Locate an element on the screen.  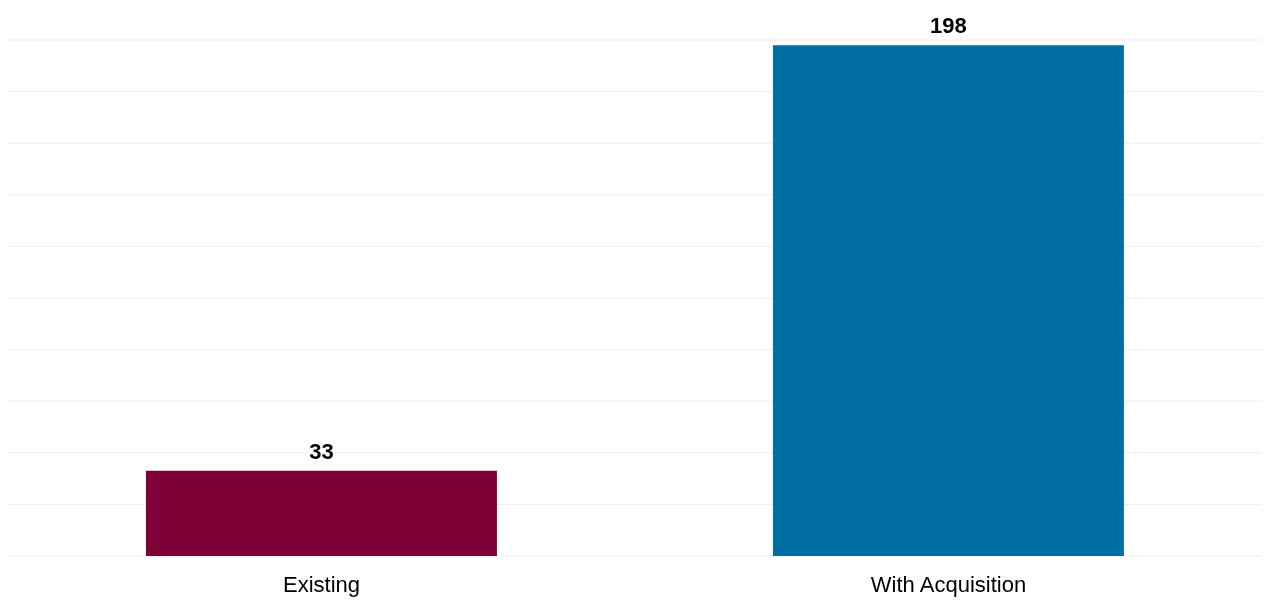
data-label: 198 is located at coordinates (948, 26).